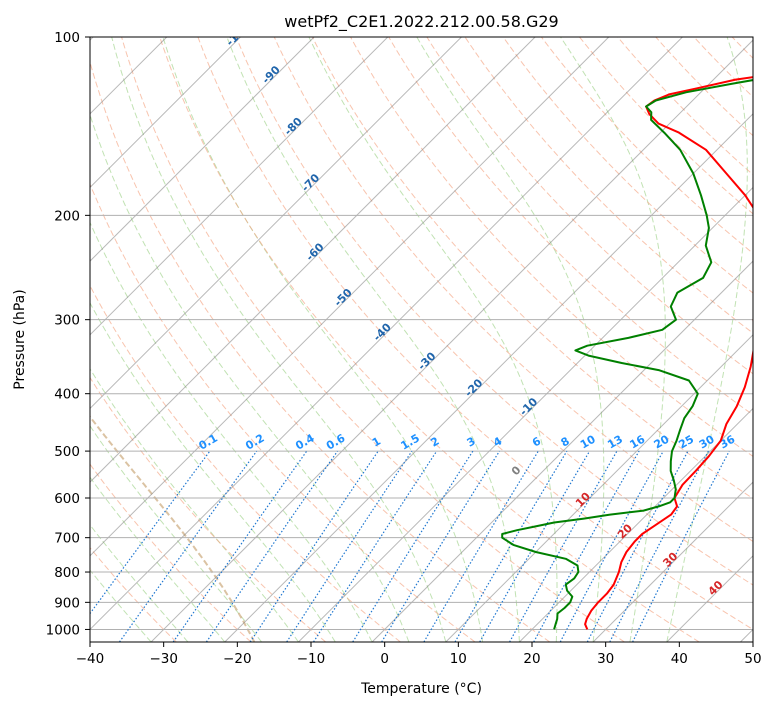  Describe the element at coordinates (458, 659) in the screenshot. I see `x-tick-label: 10` at that location.